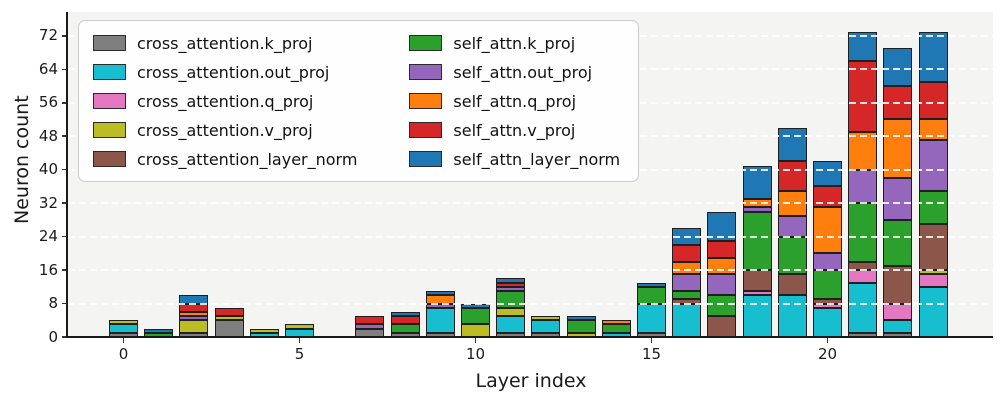 The image size is (1000, 400). I want to click on legend-label: cross_attention.k_proj, so click(225, 43).